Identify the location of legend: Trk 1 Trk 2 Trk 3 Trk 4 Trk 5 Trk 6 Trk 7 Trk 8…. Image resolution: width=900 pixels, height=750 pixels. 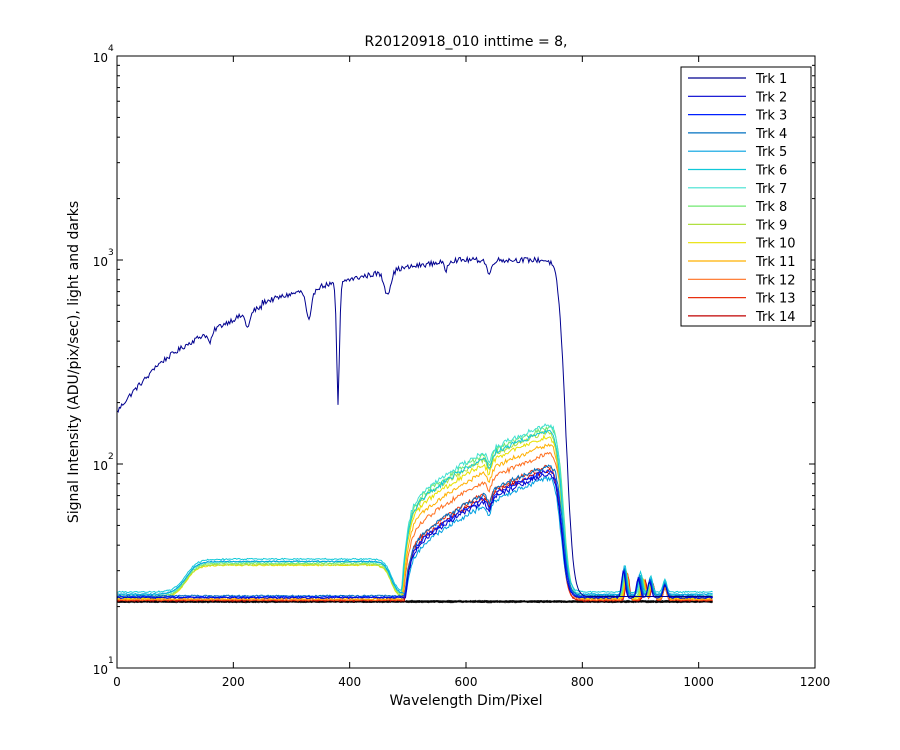
(746, 196).